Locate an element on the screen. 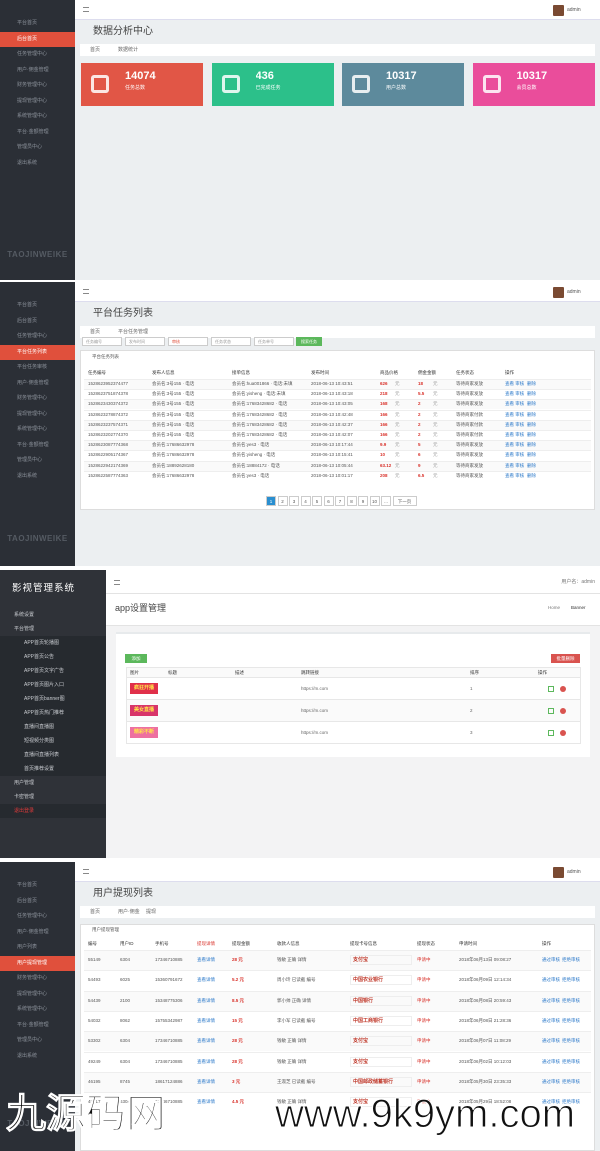 The height and width of the screenshot is (1151, 600). menu-item: 平台任务审核 is located at coordinates (32, 367).